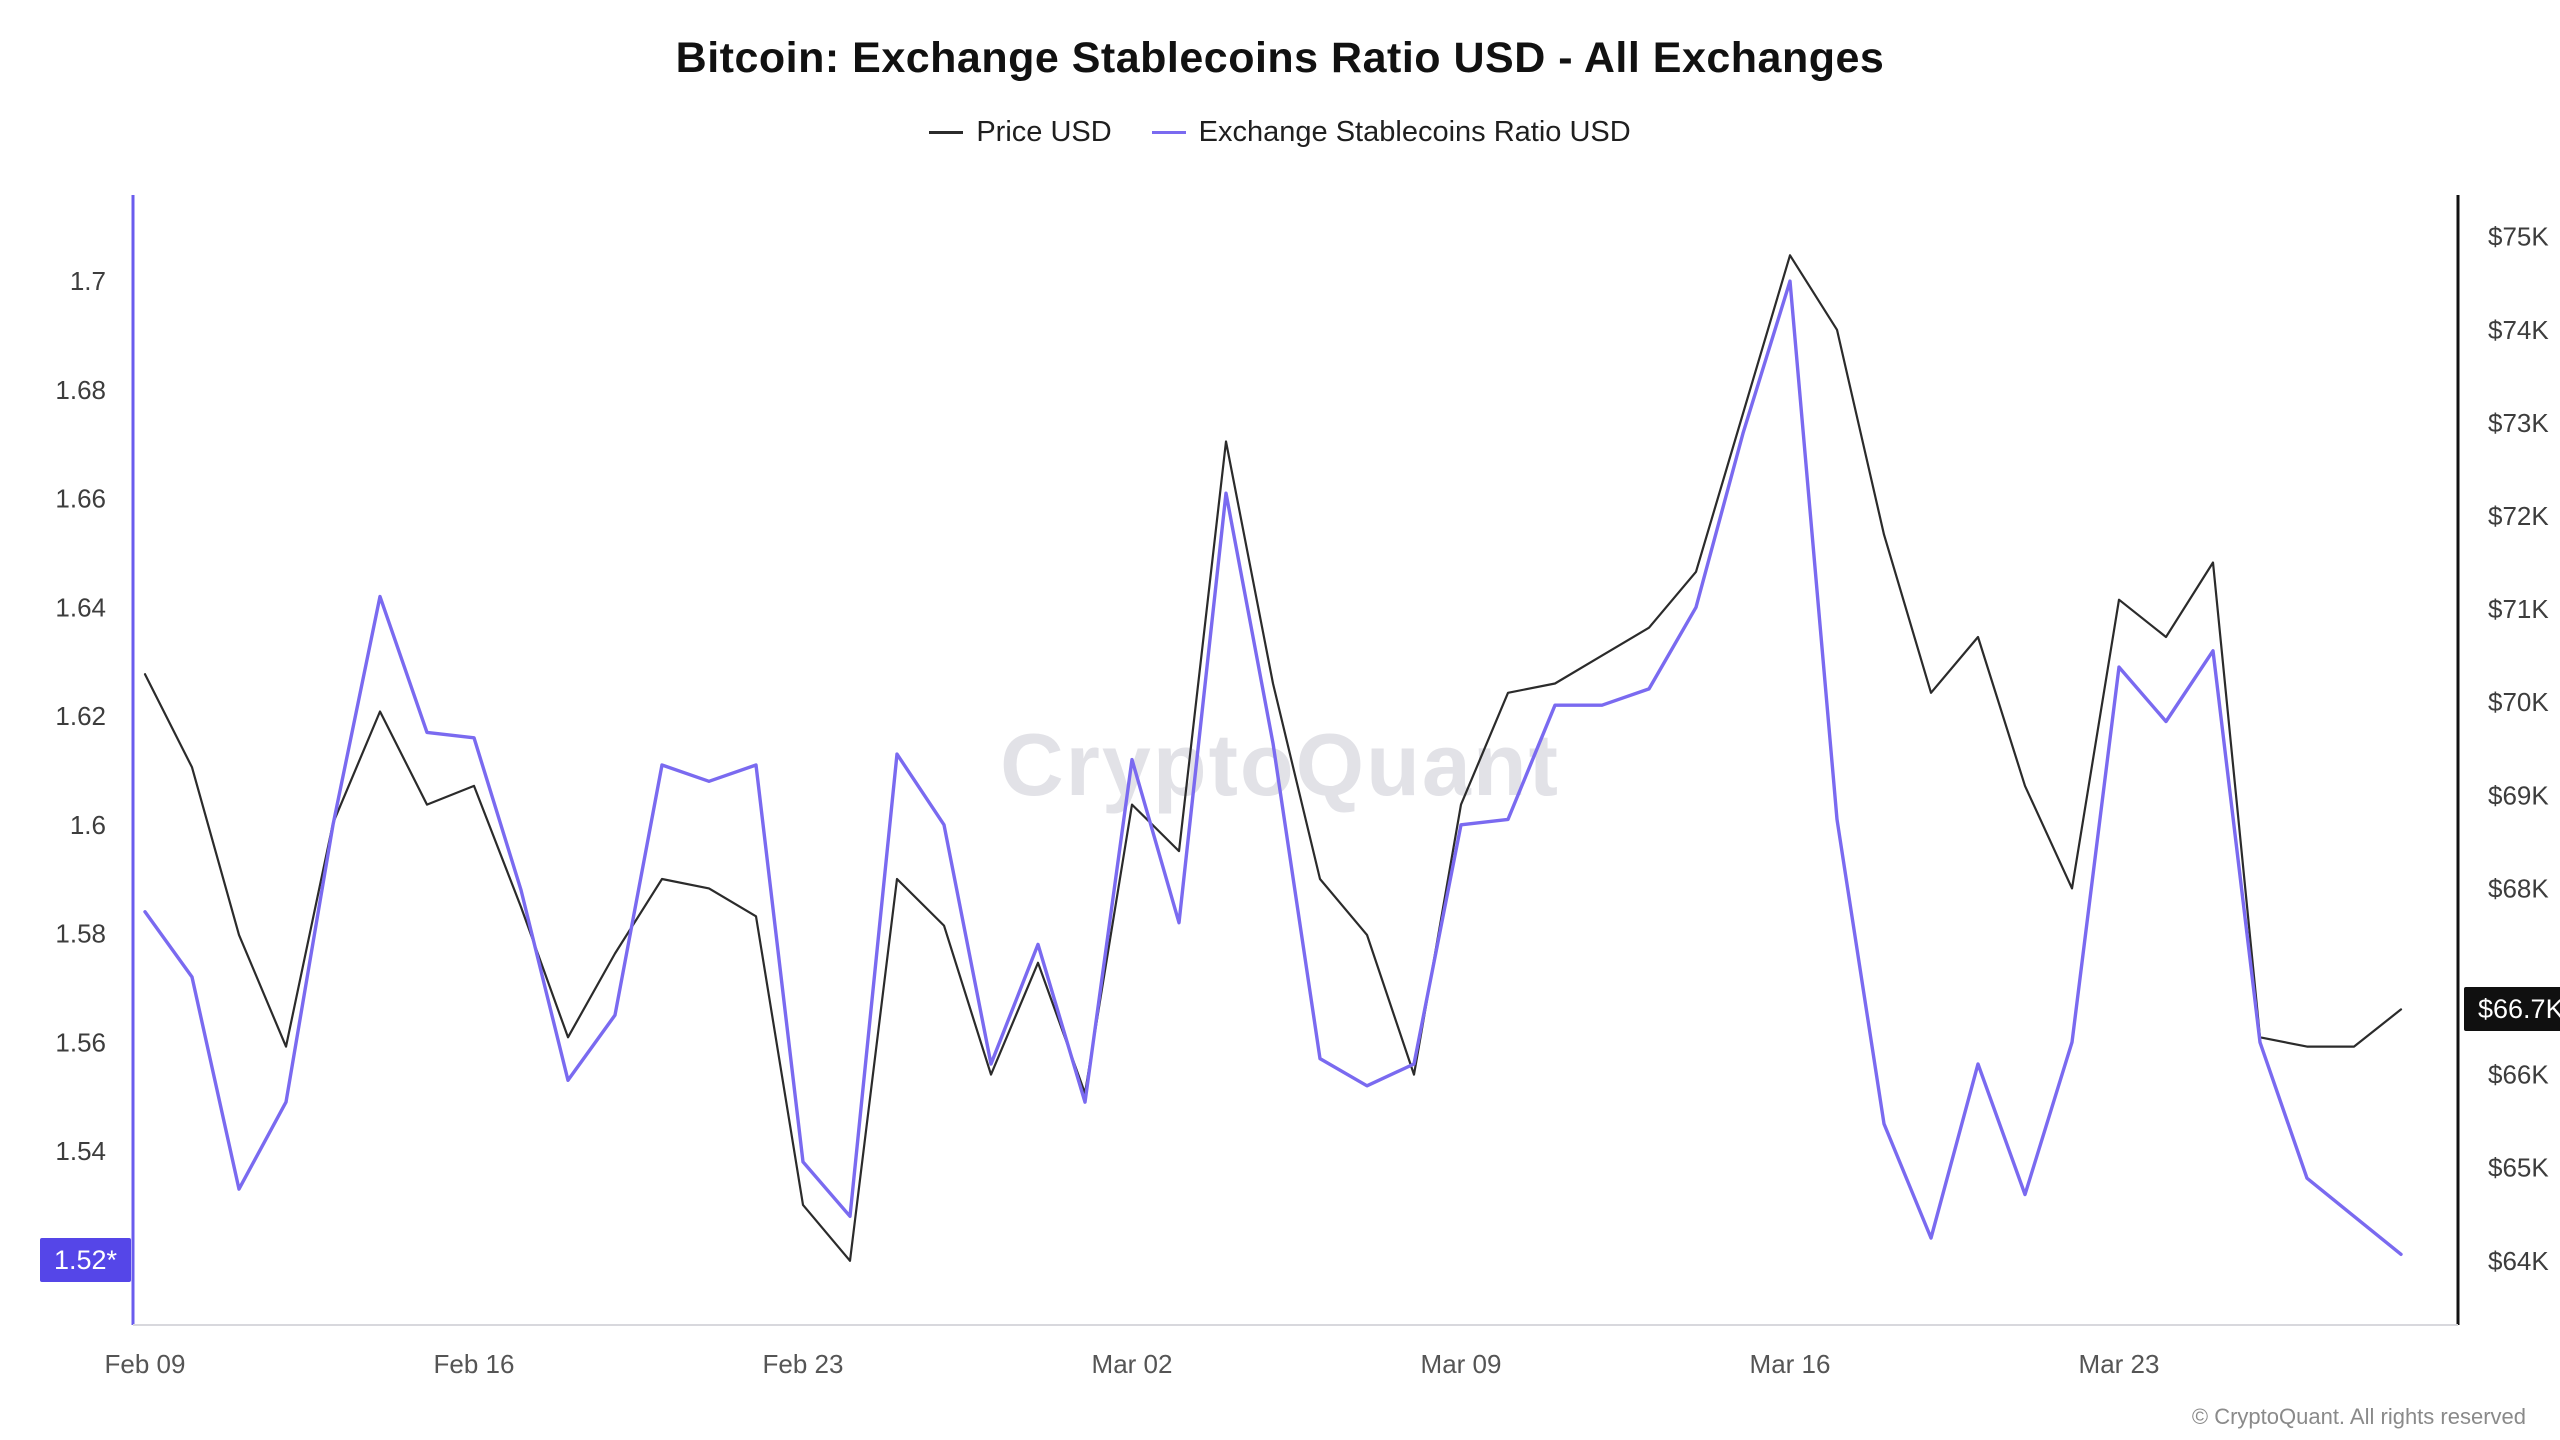  I want to click on ratio-line-swatch-icon, so click(1168, 132).